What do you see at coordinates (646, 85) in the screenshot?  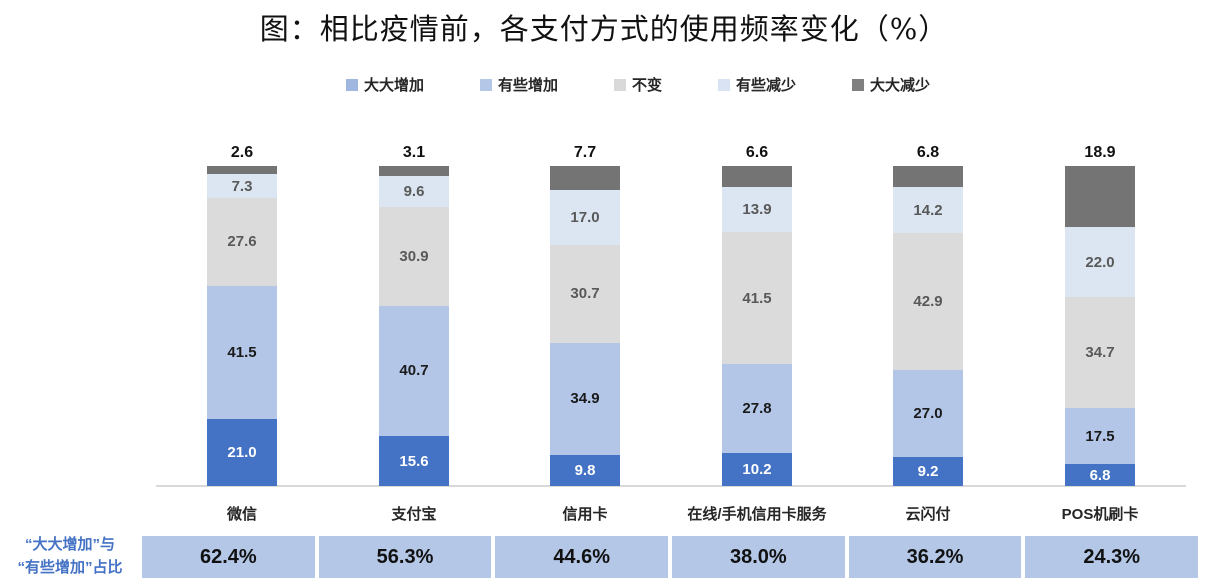 I see `legend-label: 不变` at bounding box center [646, 85].